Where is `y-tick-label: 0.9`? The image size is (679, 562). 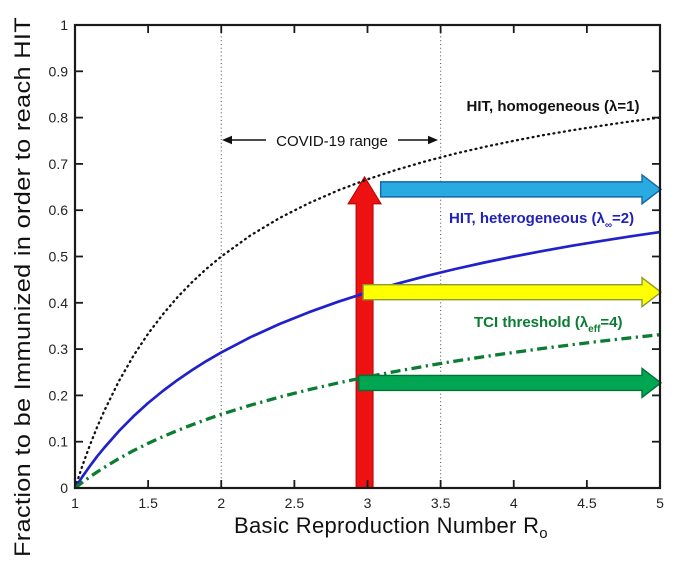 y-tick-label: 0.9 is located at coordinates (59, 71).